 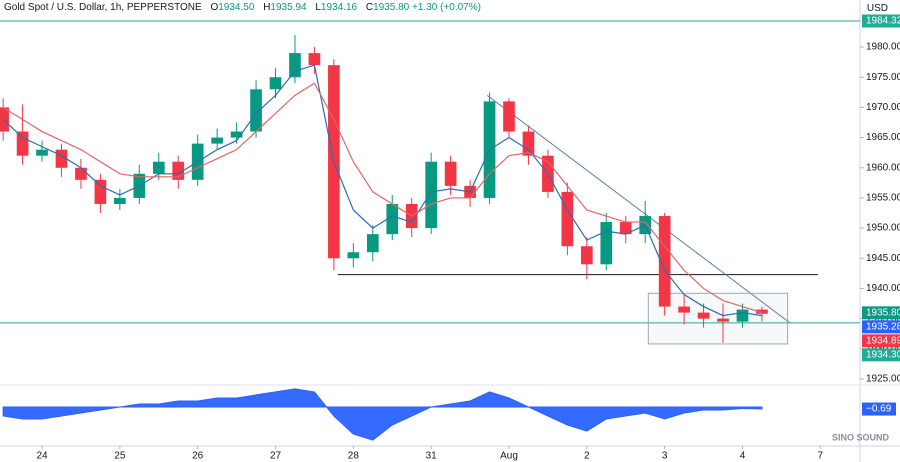 I want to click on x-tick-label: 2, so click(x=587, y=456).